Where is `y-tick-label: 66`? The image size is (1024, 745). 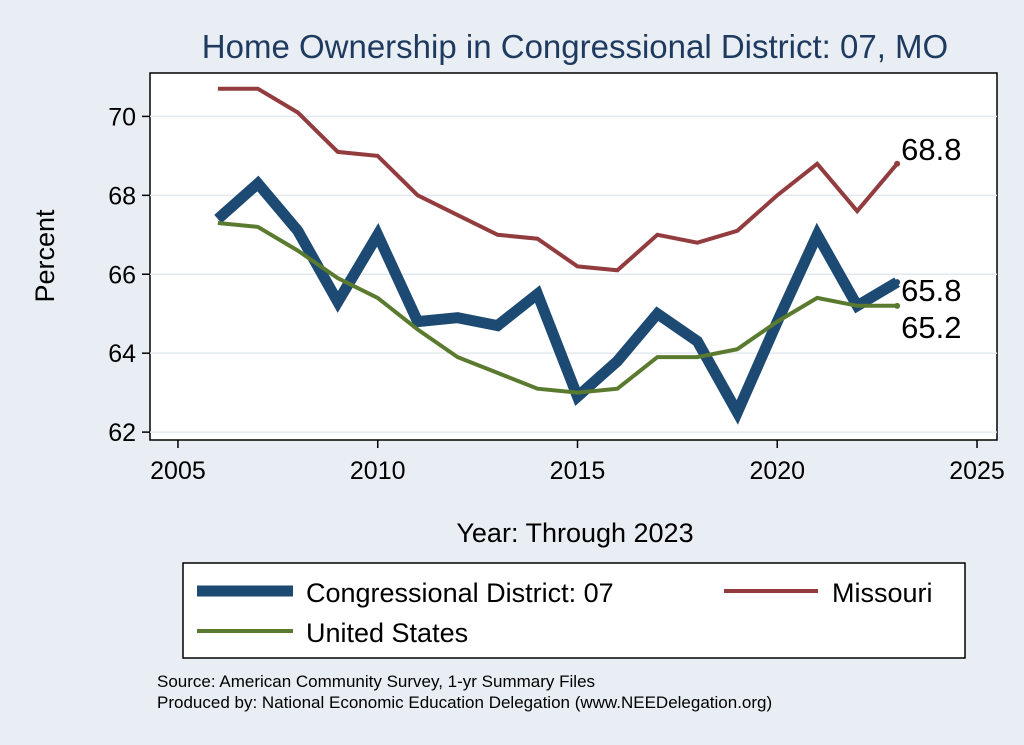 y-tick-label: 66 is located at coordinates (122, 275).